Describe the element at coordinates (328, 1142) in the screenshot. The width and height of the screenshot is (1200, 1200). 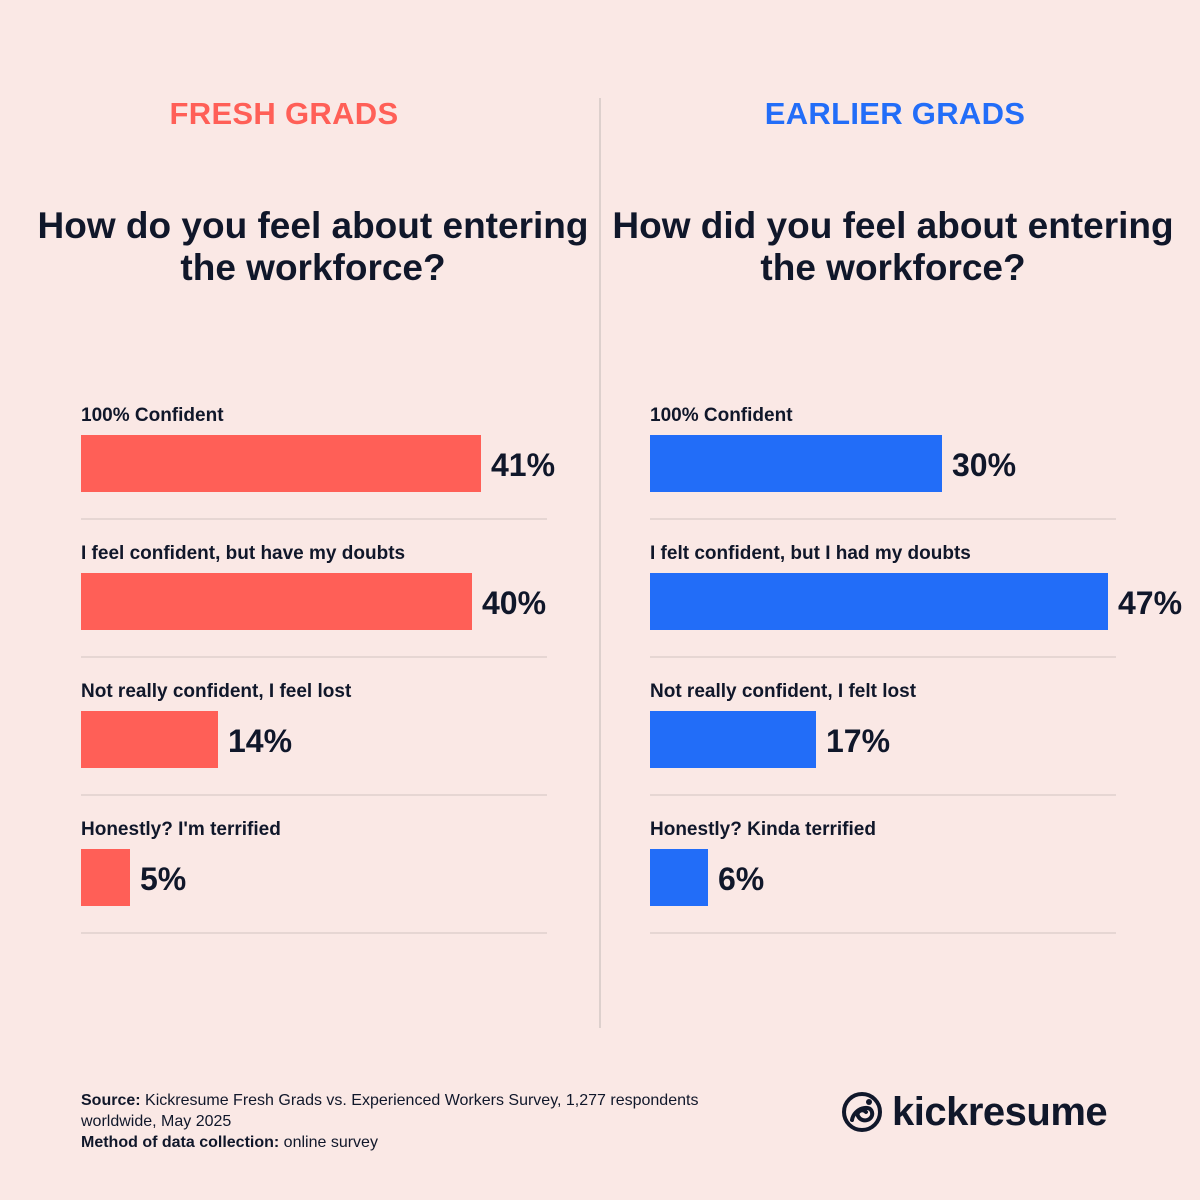
I see `method-text: online survey` at that location.